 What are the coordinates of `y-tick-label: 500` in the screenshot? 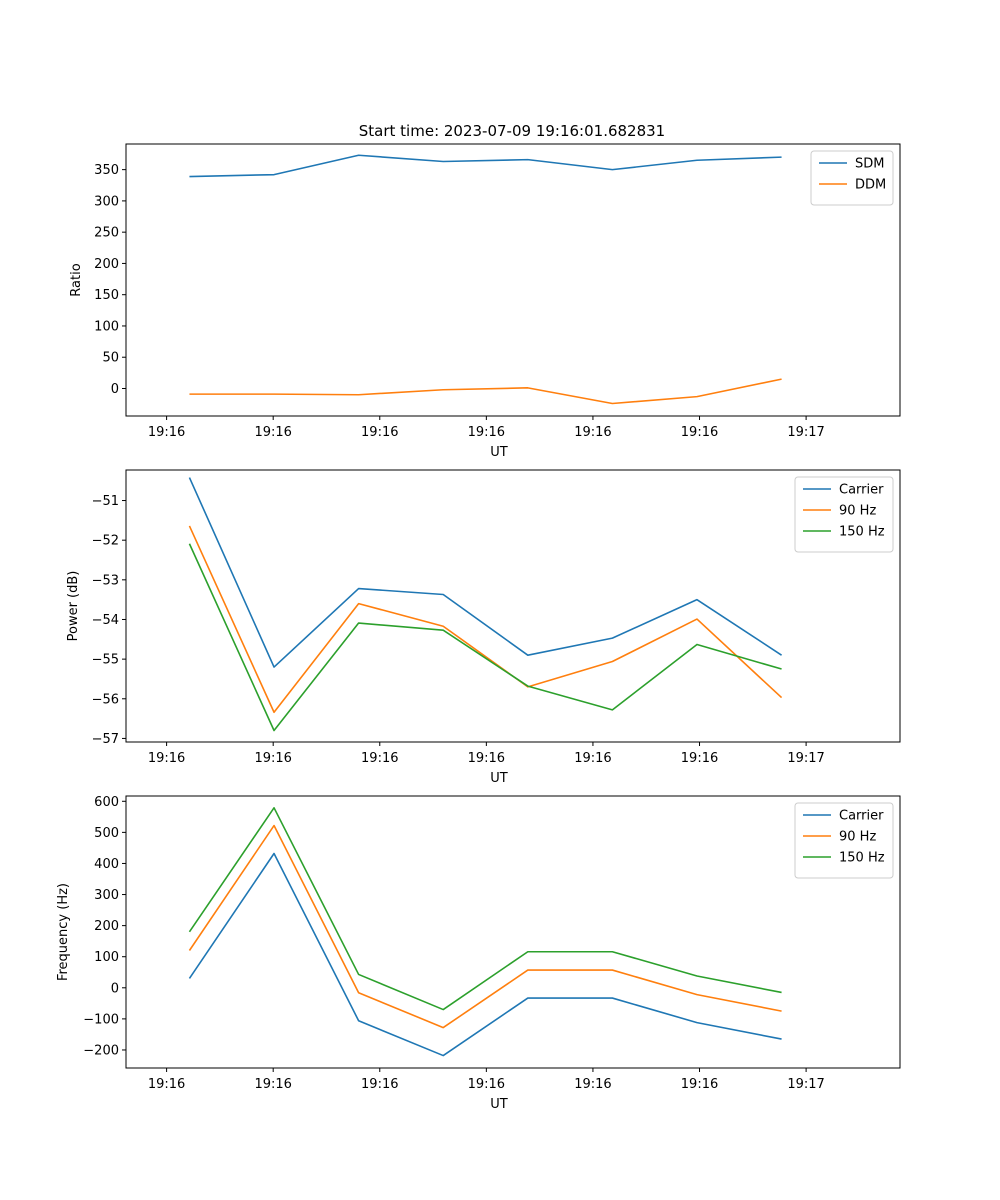 It's located at (106, 833).